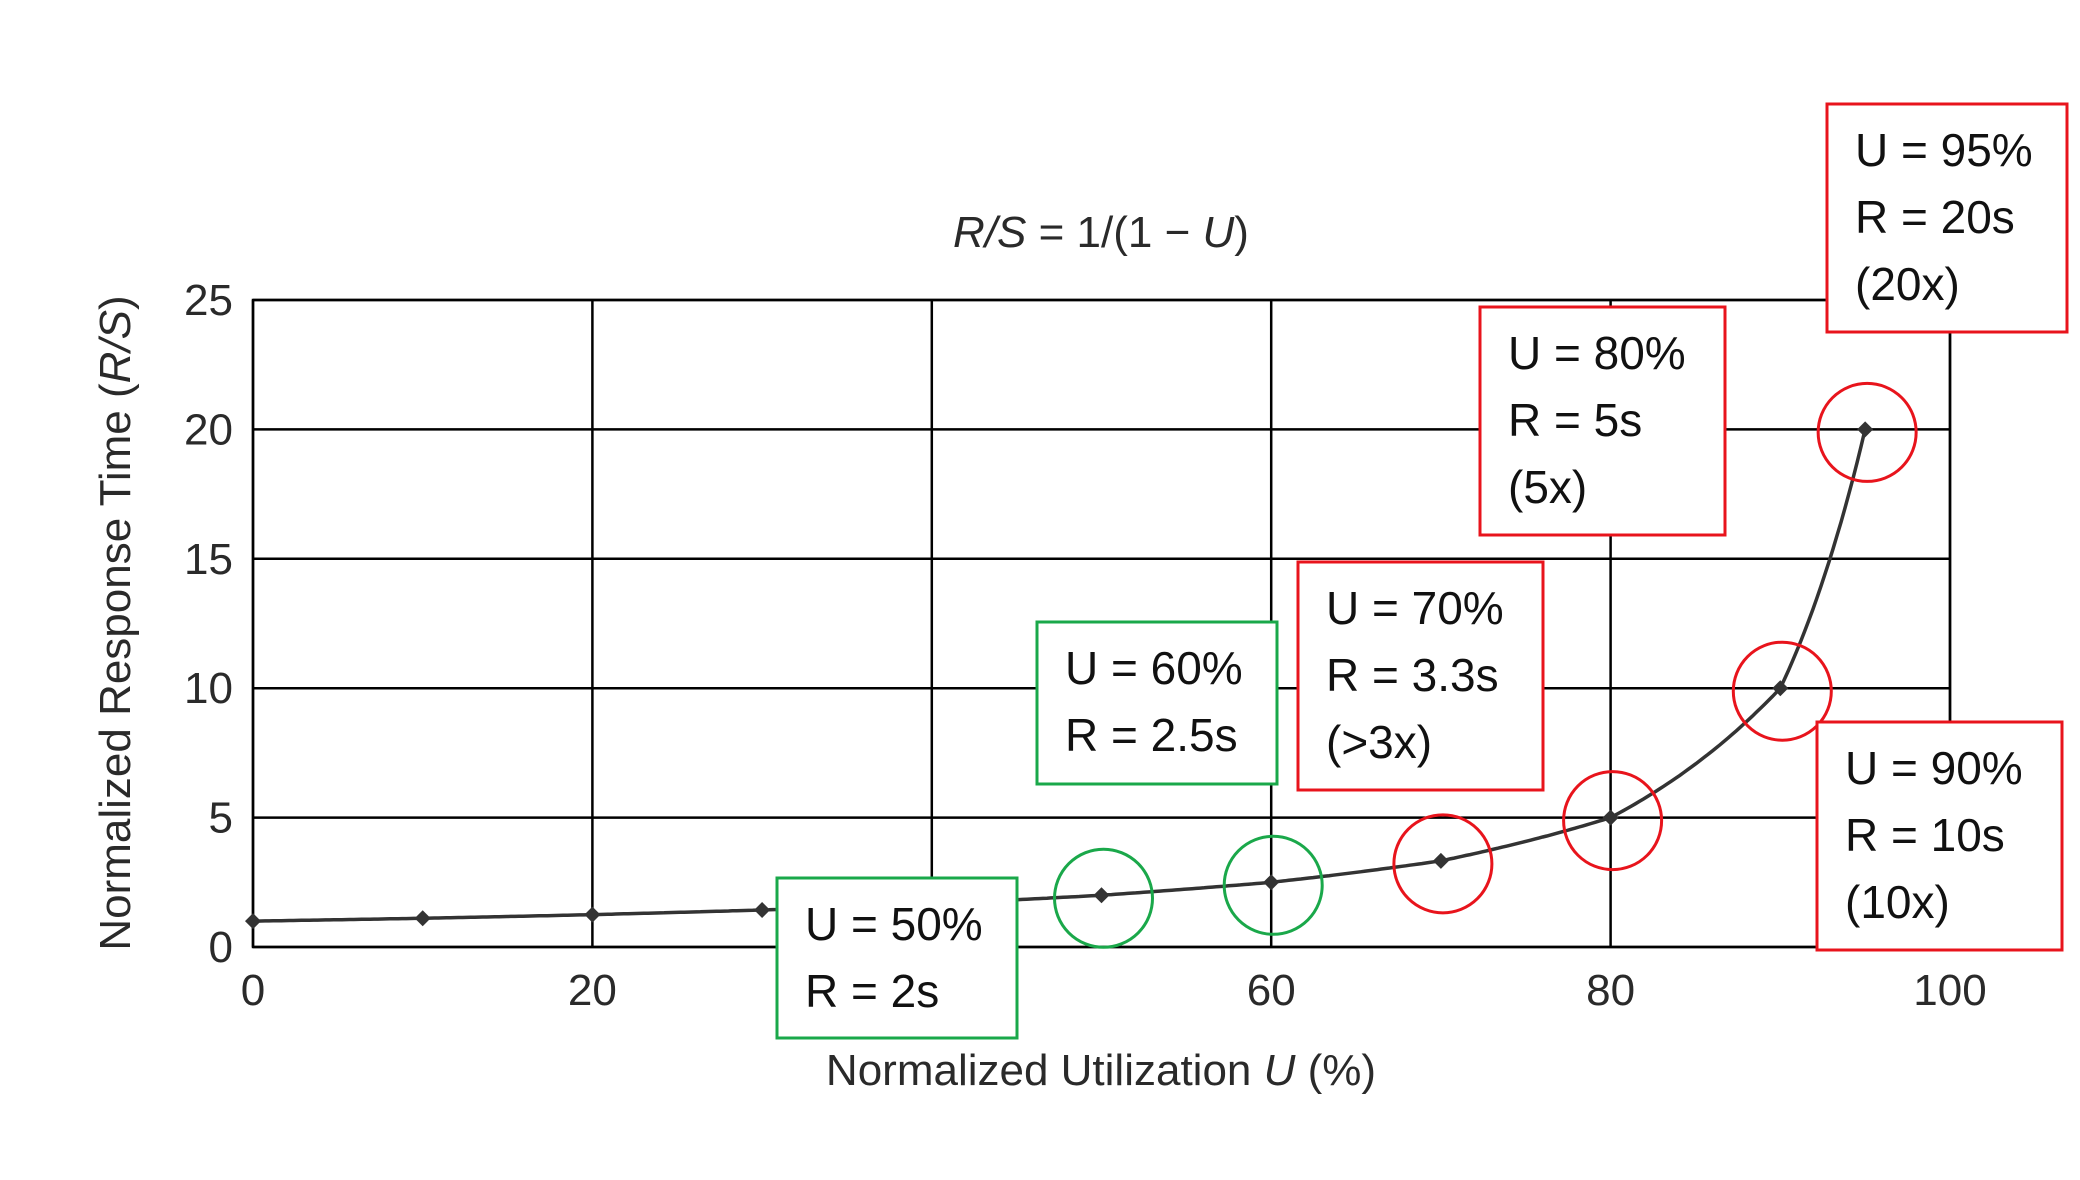  I want to click on annotation-text: U = 50%, so click(894, 924).